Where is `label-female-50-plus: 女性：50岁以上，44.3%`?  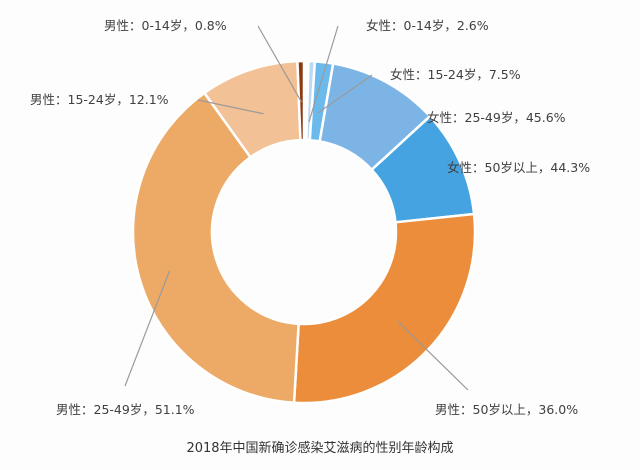 label-female-50-plus: 女性：50岁以上，44.3% is located at coordinates (519, 167).